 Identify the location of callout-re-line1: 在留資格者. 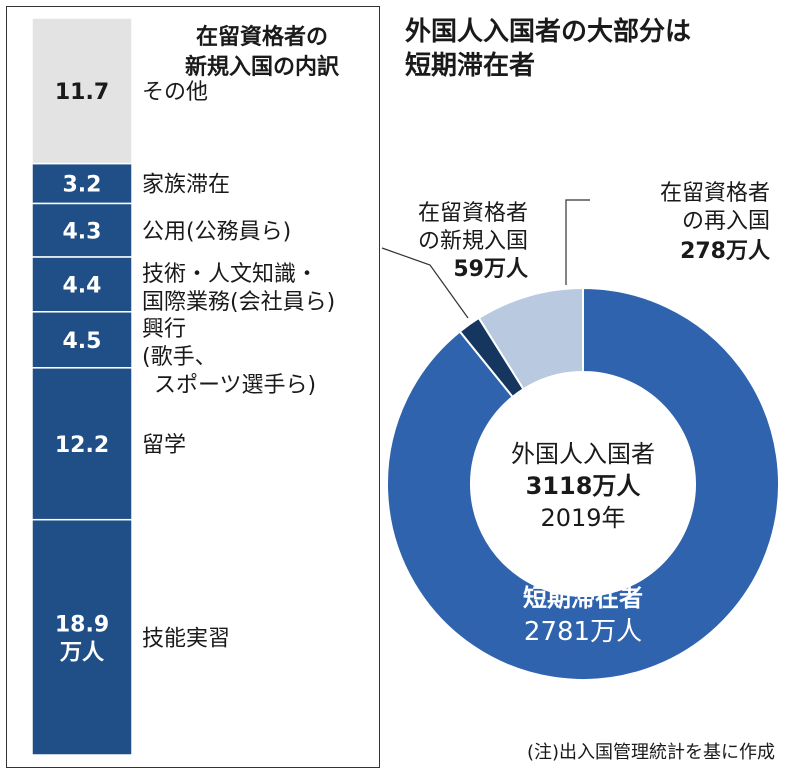
(715, 193).